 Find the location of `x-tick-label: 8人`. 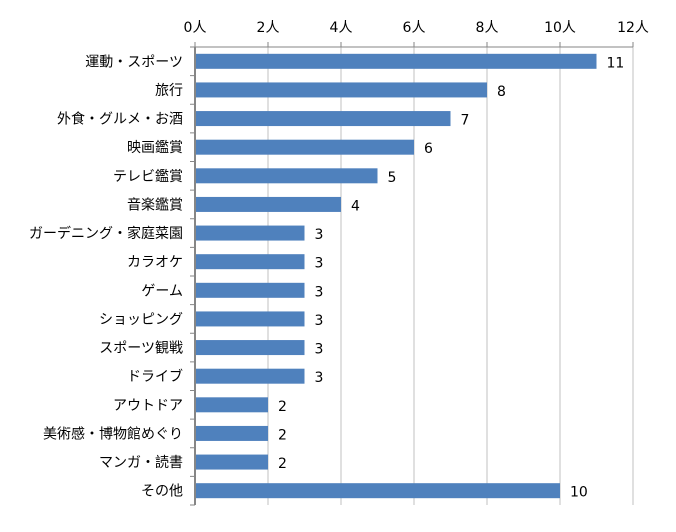

x-tick-label: 8人 is located at coordinates (487, 28).